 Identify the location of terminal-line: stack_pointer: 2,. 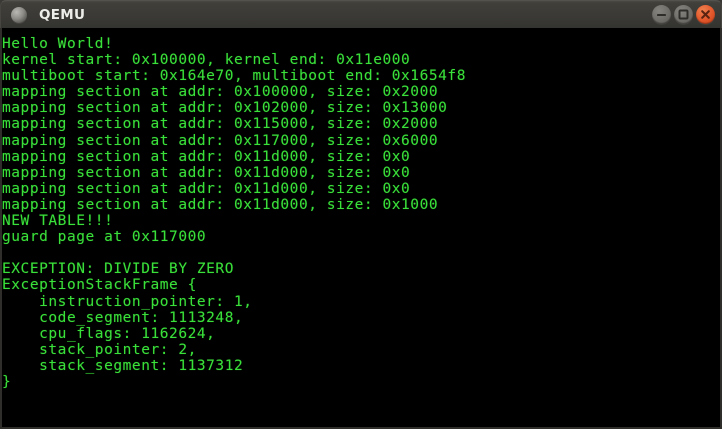
(99, 349).